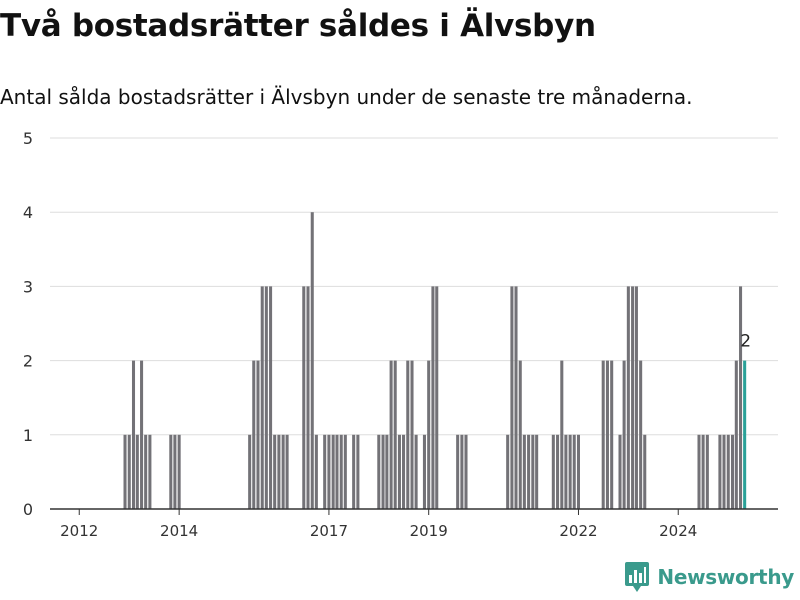 This screenshot has width=800, height=600. What do you see at coordinates (179, 531) in the screenshot?
I see `x-tick-label: 2014` at bounding box center [179, 531].